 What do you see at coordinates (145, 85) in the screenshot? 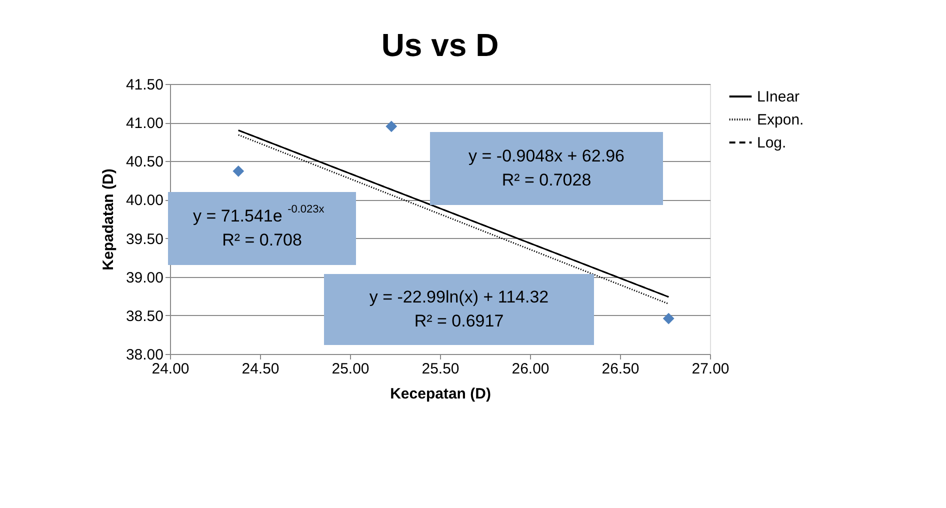
I see `y-tick-label: 41.50` at bounding box center [145, 85].